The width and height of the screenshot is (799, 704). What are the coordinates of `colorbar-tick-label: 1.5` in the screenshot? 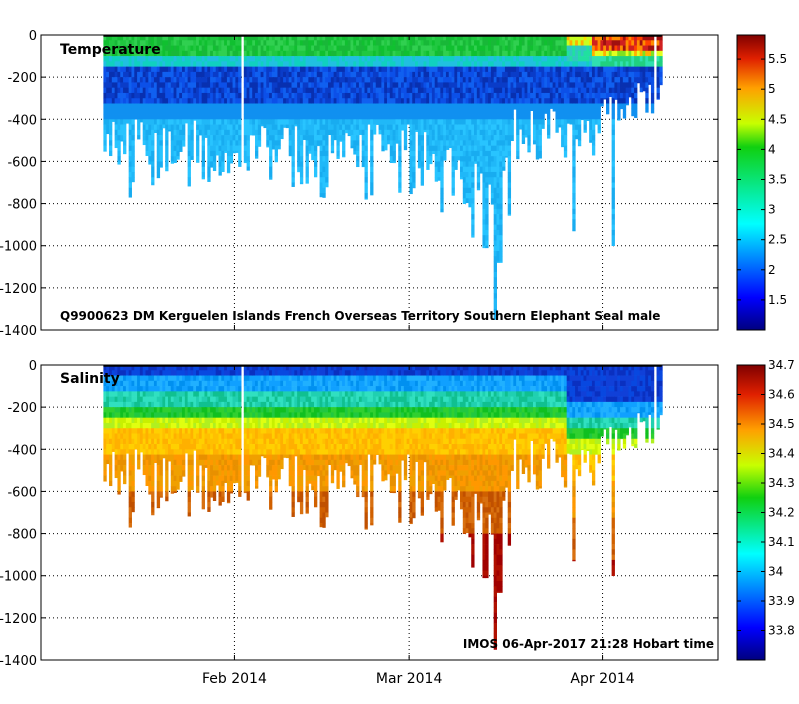 It's located at (777, 300).